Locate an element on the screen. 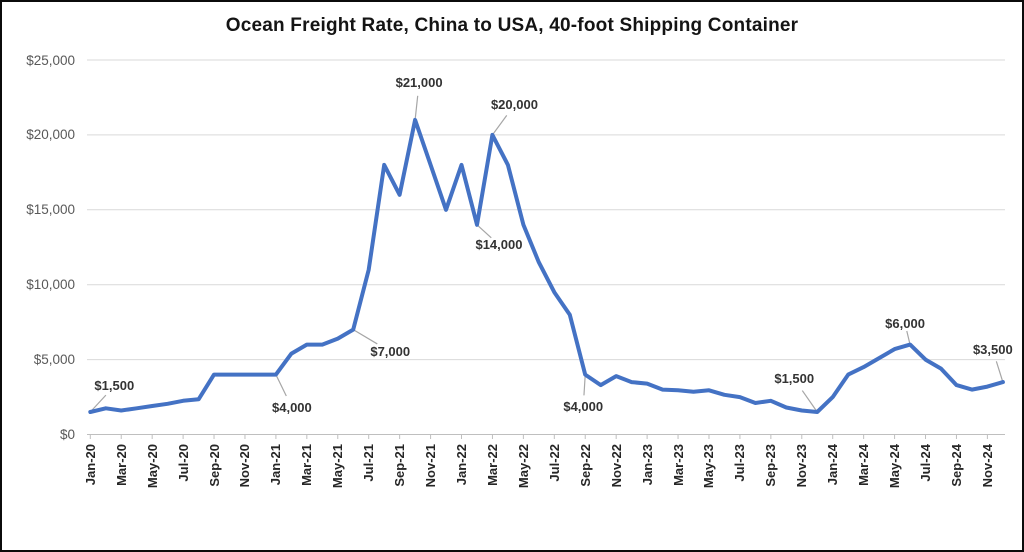 Image resolution: width=1024 pixels, height=552 pixels. x-axis-tick-label: Sep-22 is located at coordinates (585, 465).